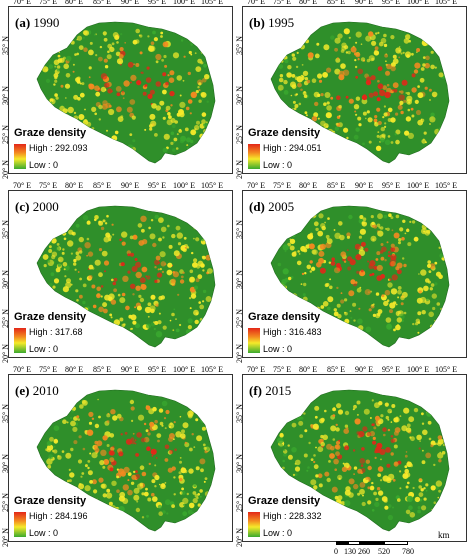 Image resolution: width=474 pixels, height=560 pixels. Describe the element at coordinates (48, 369) in the screenshot. I see `longitude-label: 75° E` at that location.